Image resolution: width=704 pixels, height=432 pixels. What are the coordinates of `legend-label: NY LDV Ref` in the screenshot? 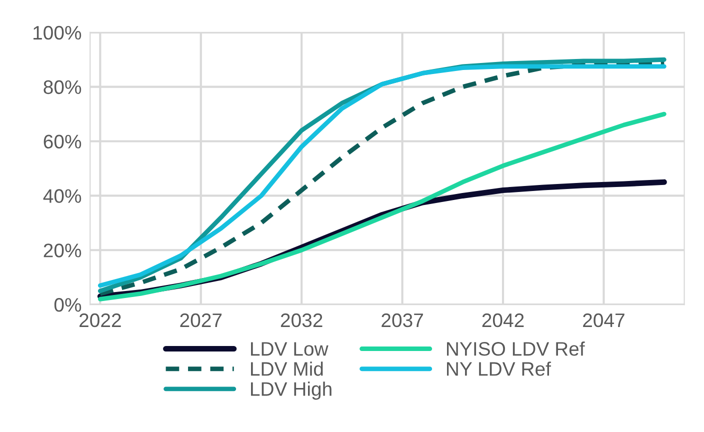 It's located at (499, 369).